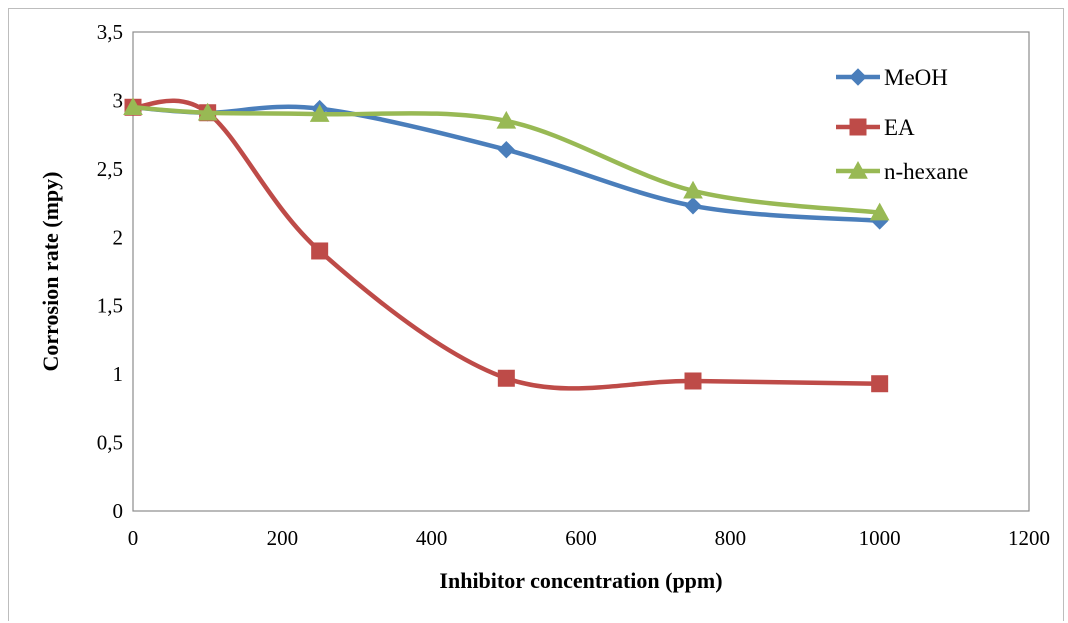  I want to click on y-tick-label: 3, so click(118, 100).